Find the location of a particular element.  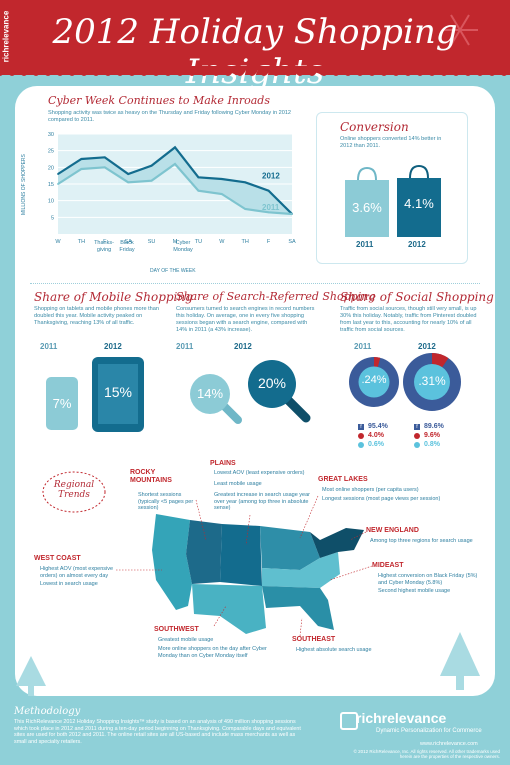

x-tick-label: SU is located at coordinates (152, 242).